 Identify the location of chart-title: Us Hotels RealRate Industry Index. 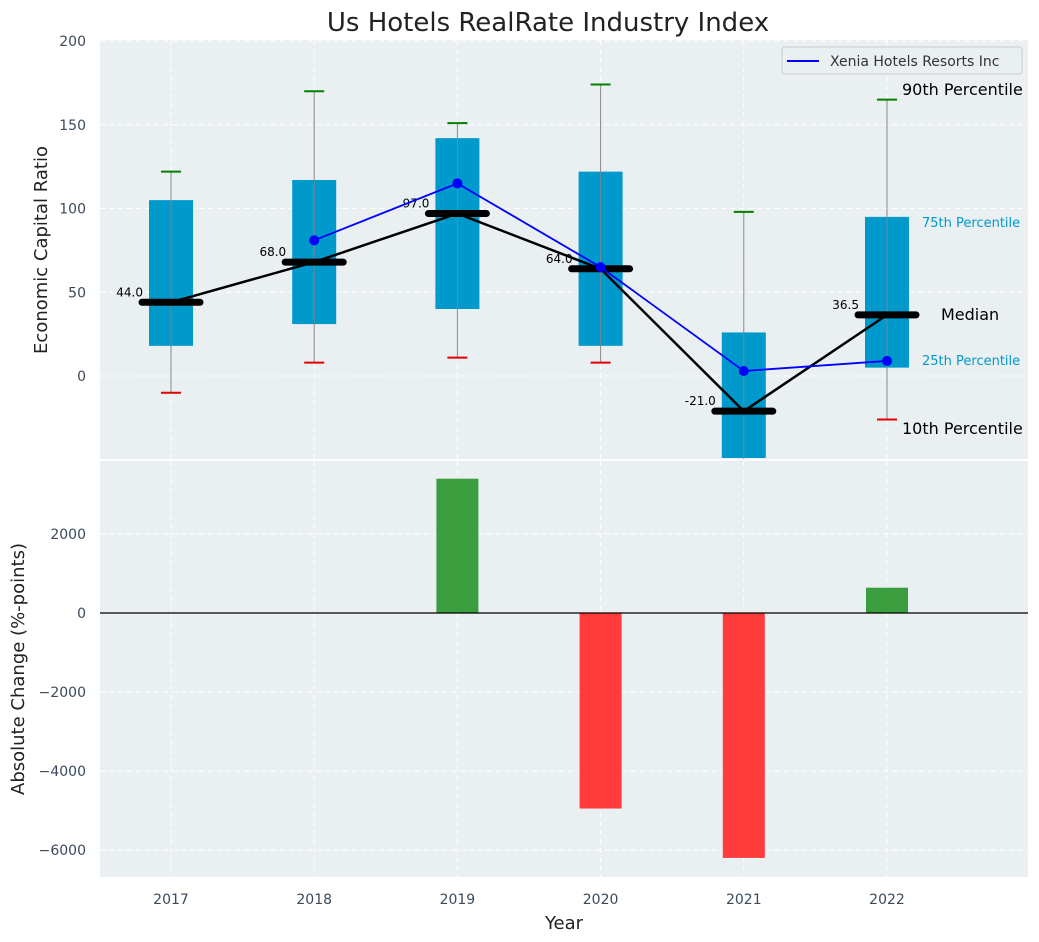
(548, 23).